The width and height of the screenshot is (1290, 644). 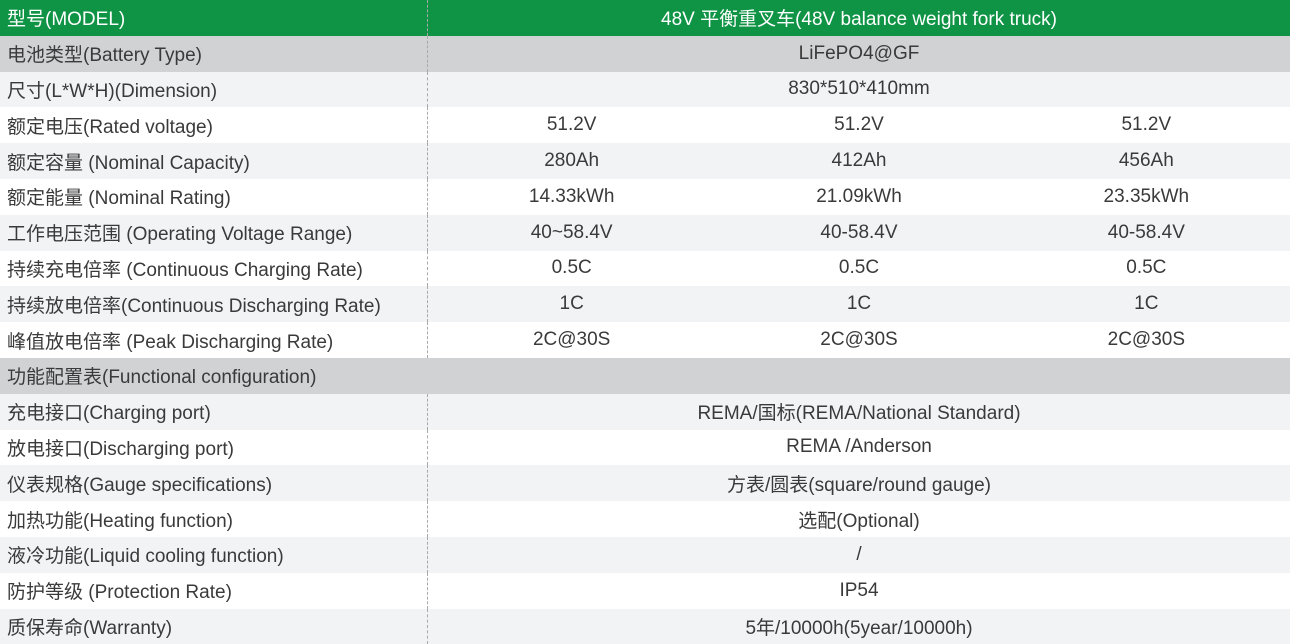 I want to click on row-value: REMA /Anderson, so click(x=859, y=447).